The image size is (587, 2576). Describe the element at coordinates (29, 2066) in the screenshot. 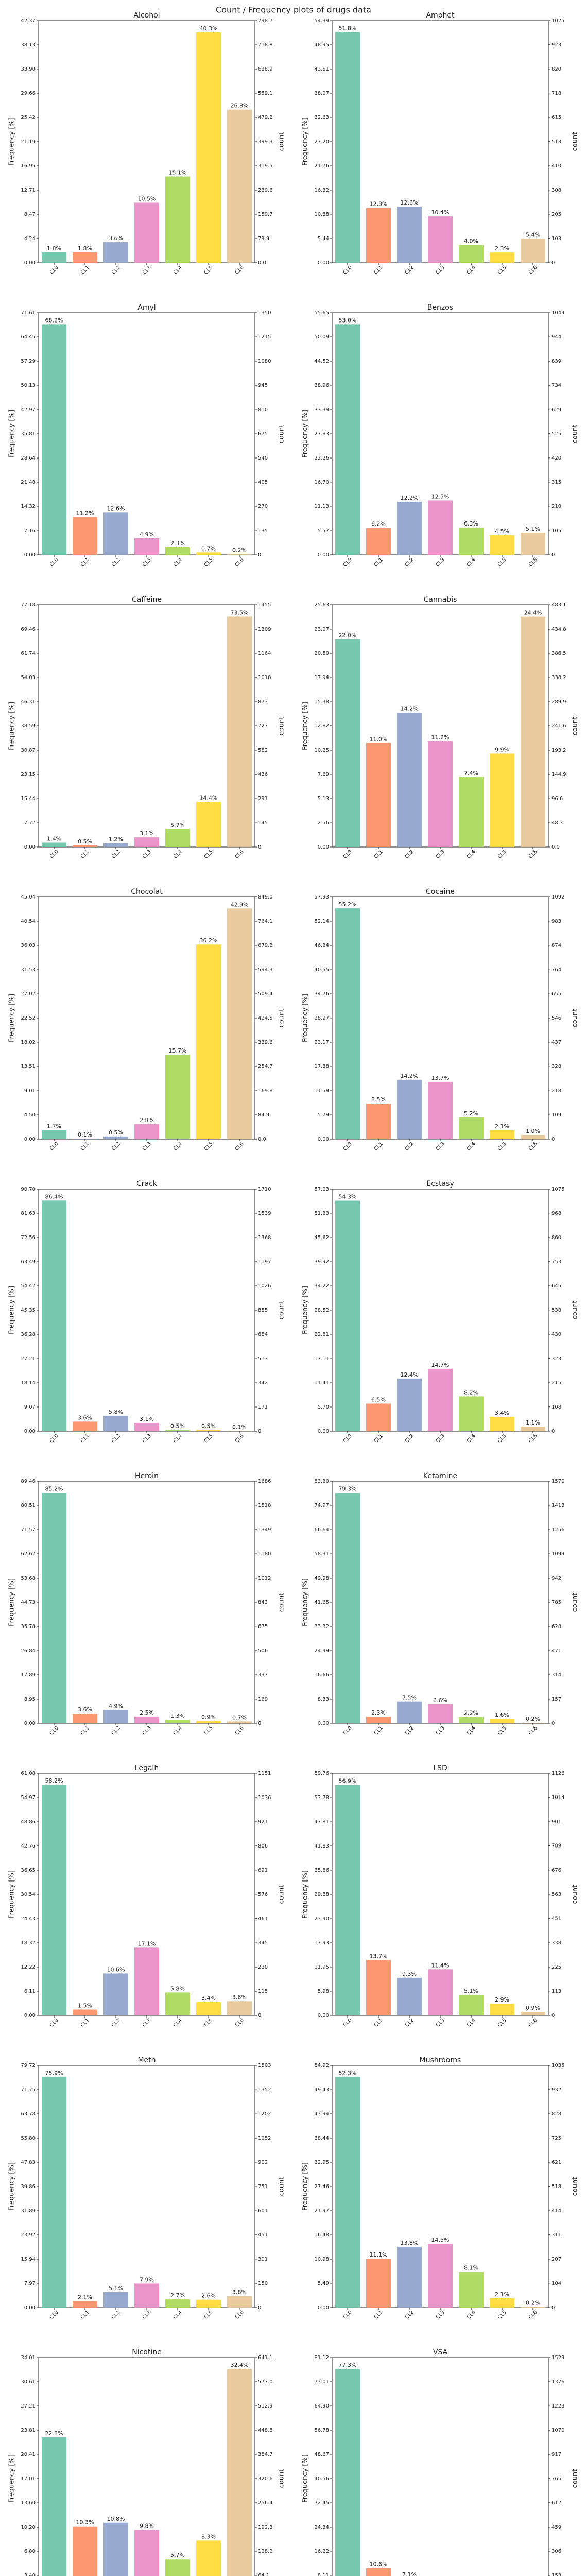

I see `y-tick-label: 79.72` at that location.